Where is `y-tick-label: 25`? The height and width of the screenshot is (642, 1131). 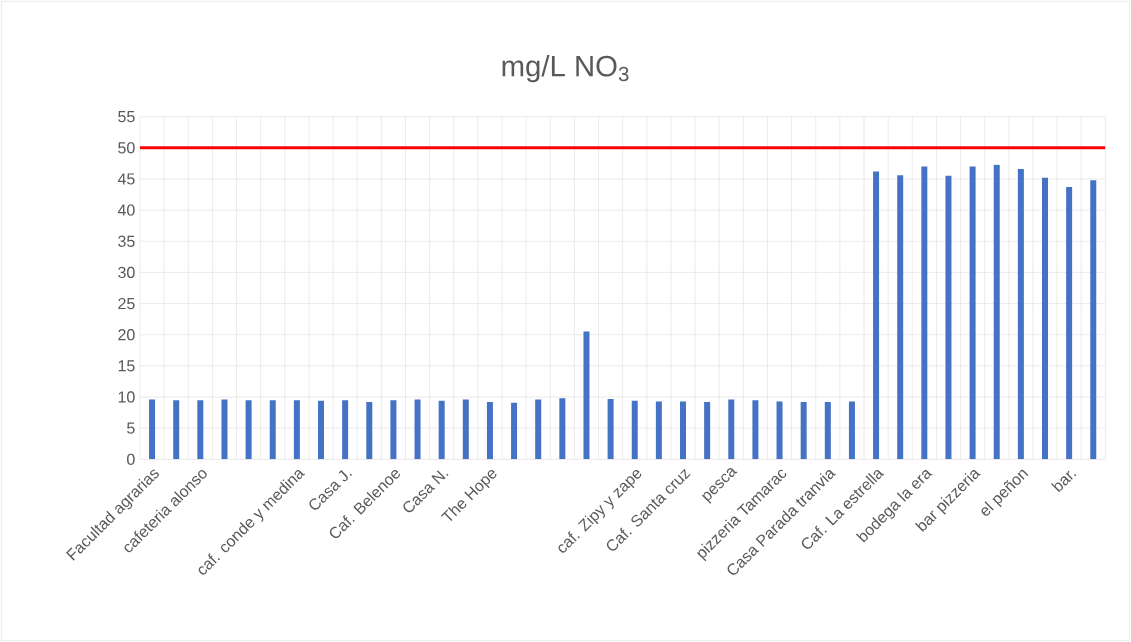
y-tick-label: 25 is located at coordinates (126, 303).